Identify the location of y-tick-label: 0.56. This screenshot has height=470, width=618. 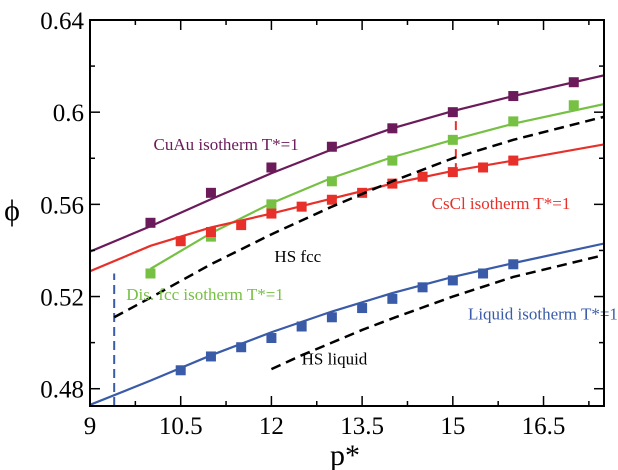
(62, 205).